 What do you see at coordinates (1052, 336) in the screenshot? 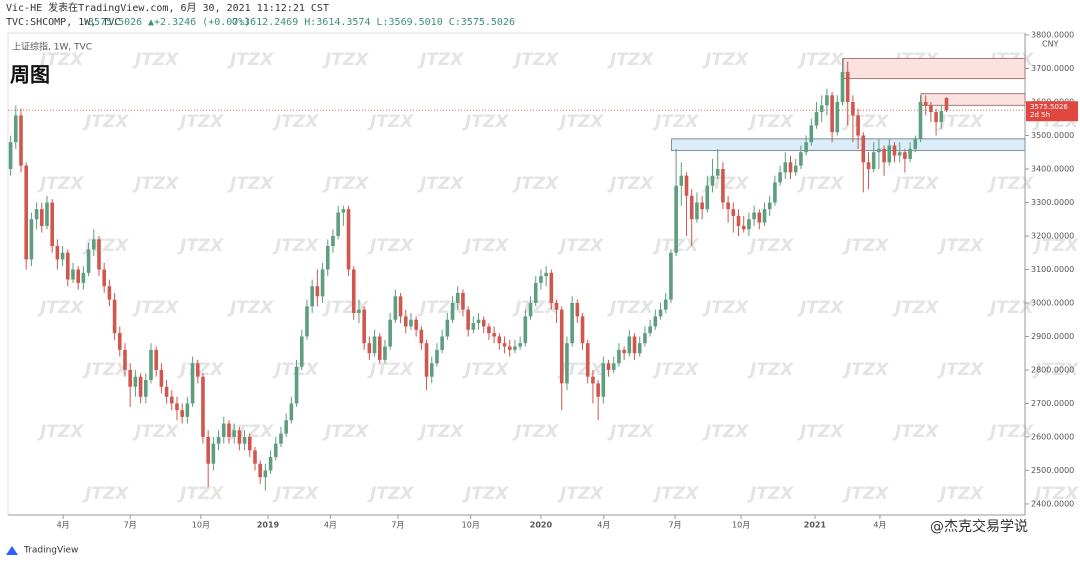
I see `y-tick-label: 2900.0000` at bounding box center [1052, 336].